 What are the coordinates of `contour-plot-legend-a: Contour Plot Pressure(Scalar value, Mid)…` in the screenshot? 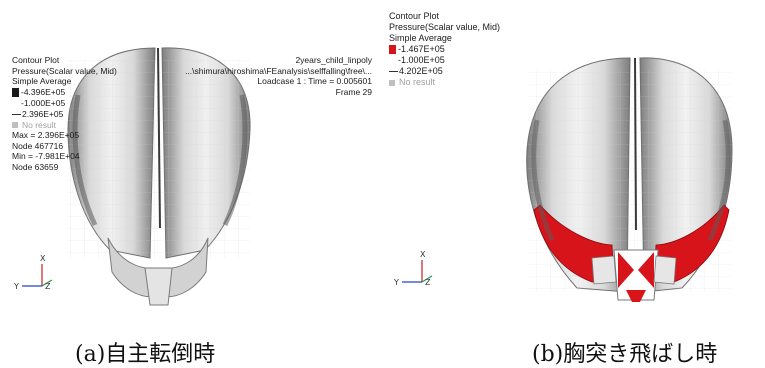 It's located at (64, 113).